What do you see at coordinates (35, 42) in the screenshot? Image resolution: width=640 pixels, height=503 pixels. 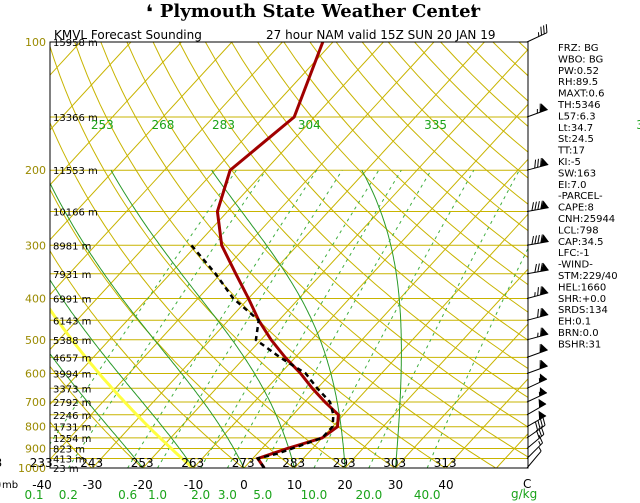 I see `pressure-label: 100` at bounding box center [35, 42].